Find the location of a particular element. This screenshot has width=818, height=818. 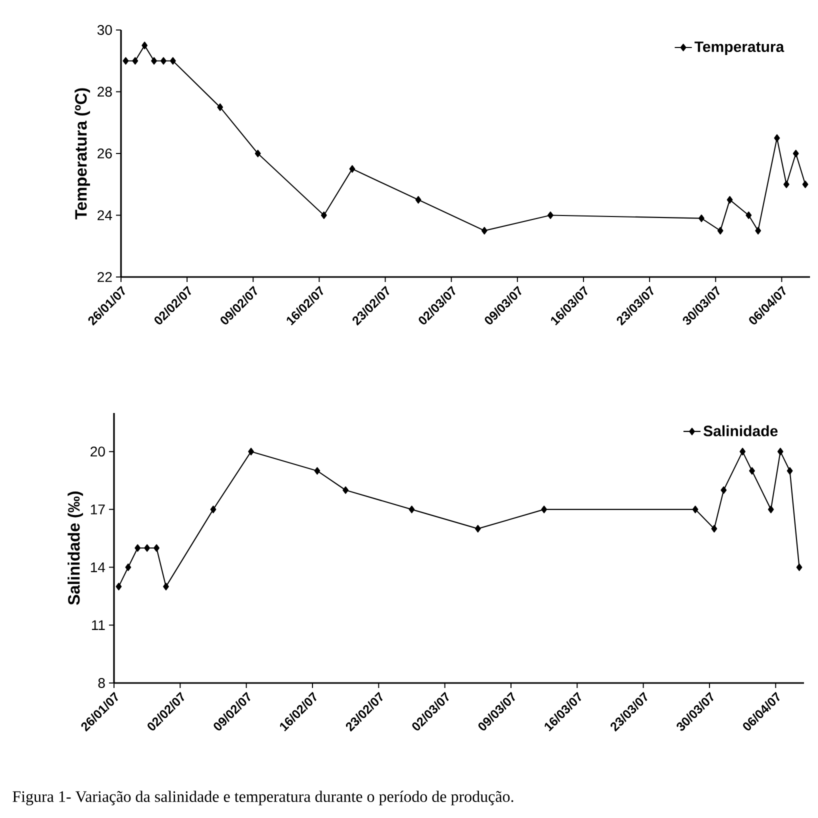

y-tick-label: 14 is located at coordinates (98, 567).